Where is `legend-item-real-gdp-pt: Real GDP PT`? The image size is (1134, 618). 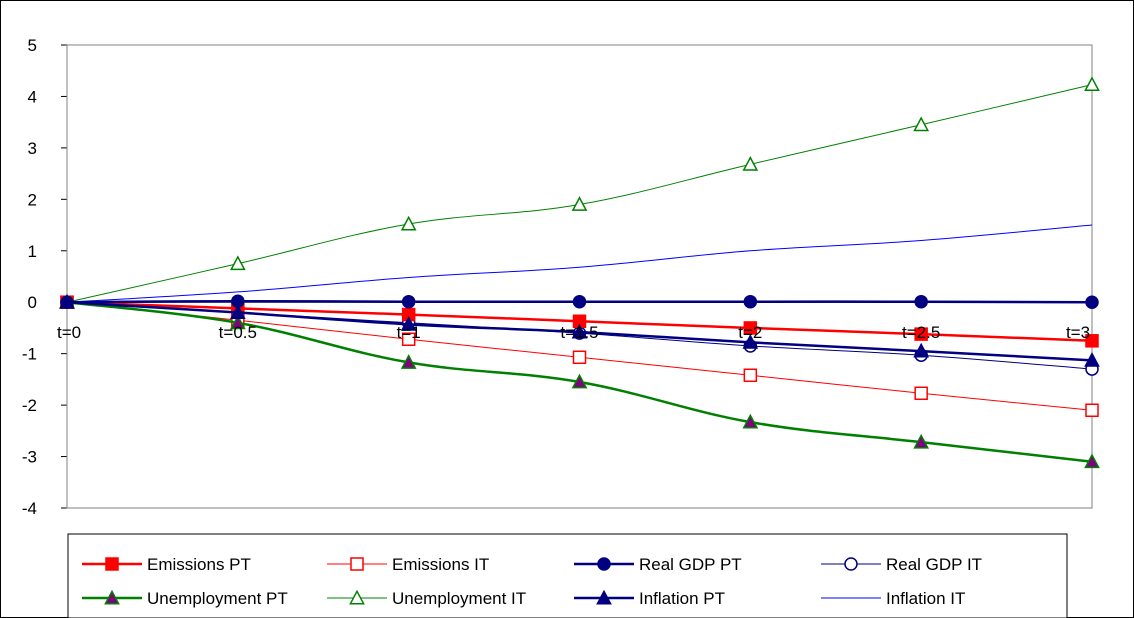 legend-item-real-gdp-pt: Real GDP PT is located at coordinates (658, 564).